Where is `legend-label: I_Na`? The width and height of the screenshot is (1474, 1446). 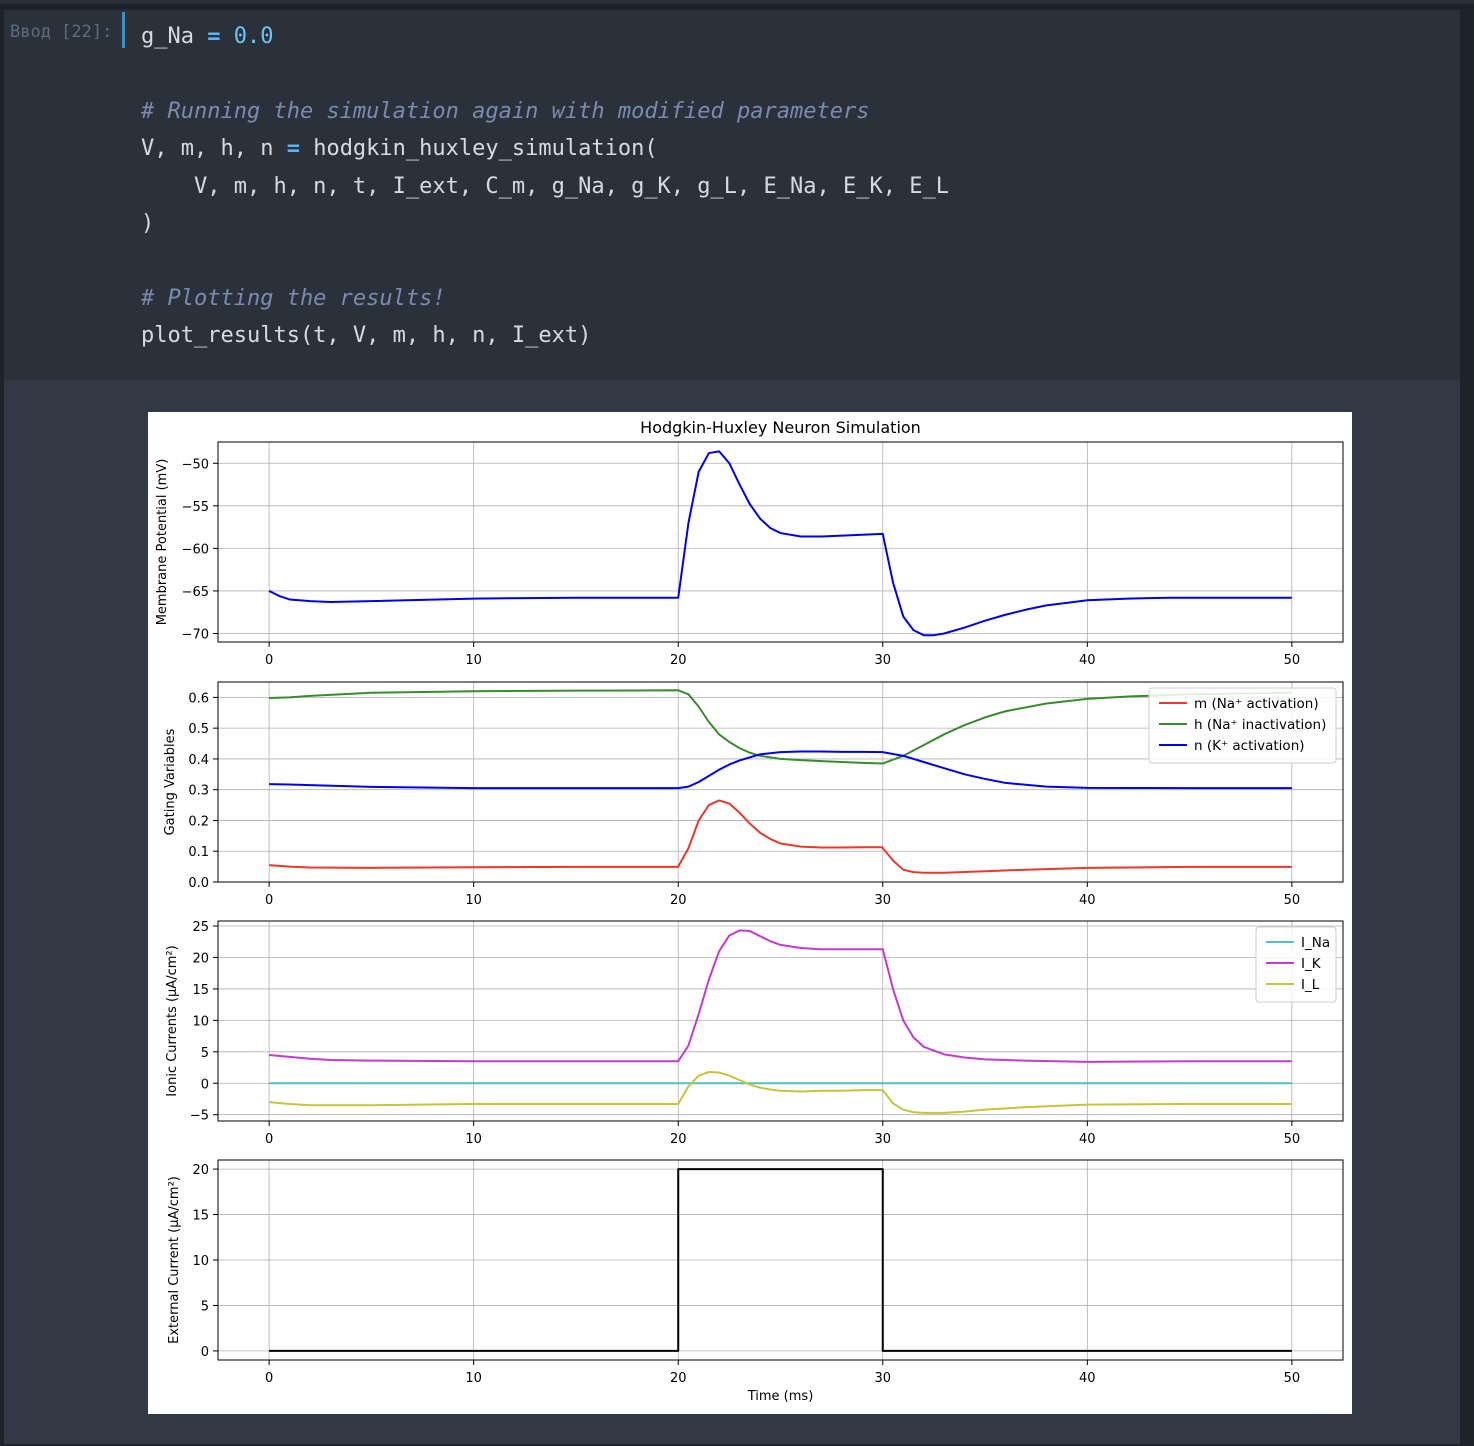
legend-label: I_Na is located at coordinates (1315, 943).